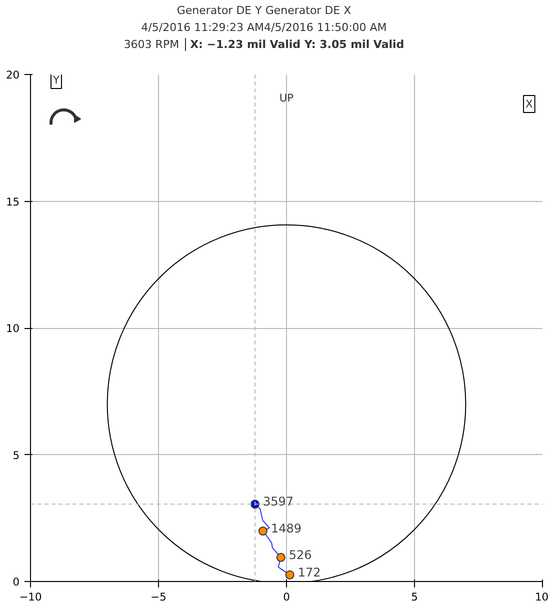 The width and height of the screenshot is (558, 612). I want to click on chart-title: Generator DE Y Generator DE X, so click(264, 11).